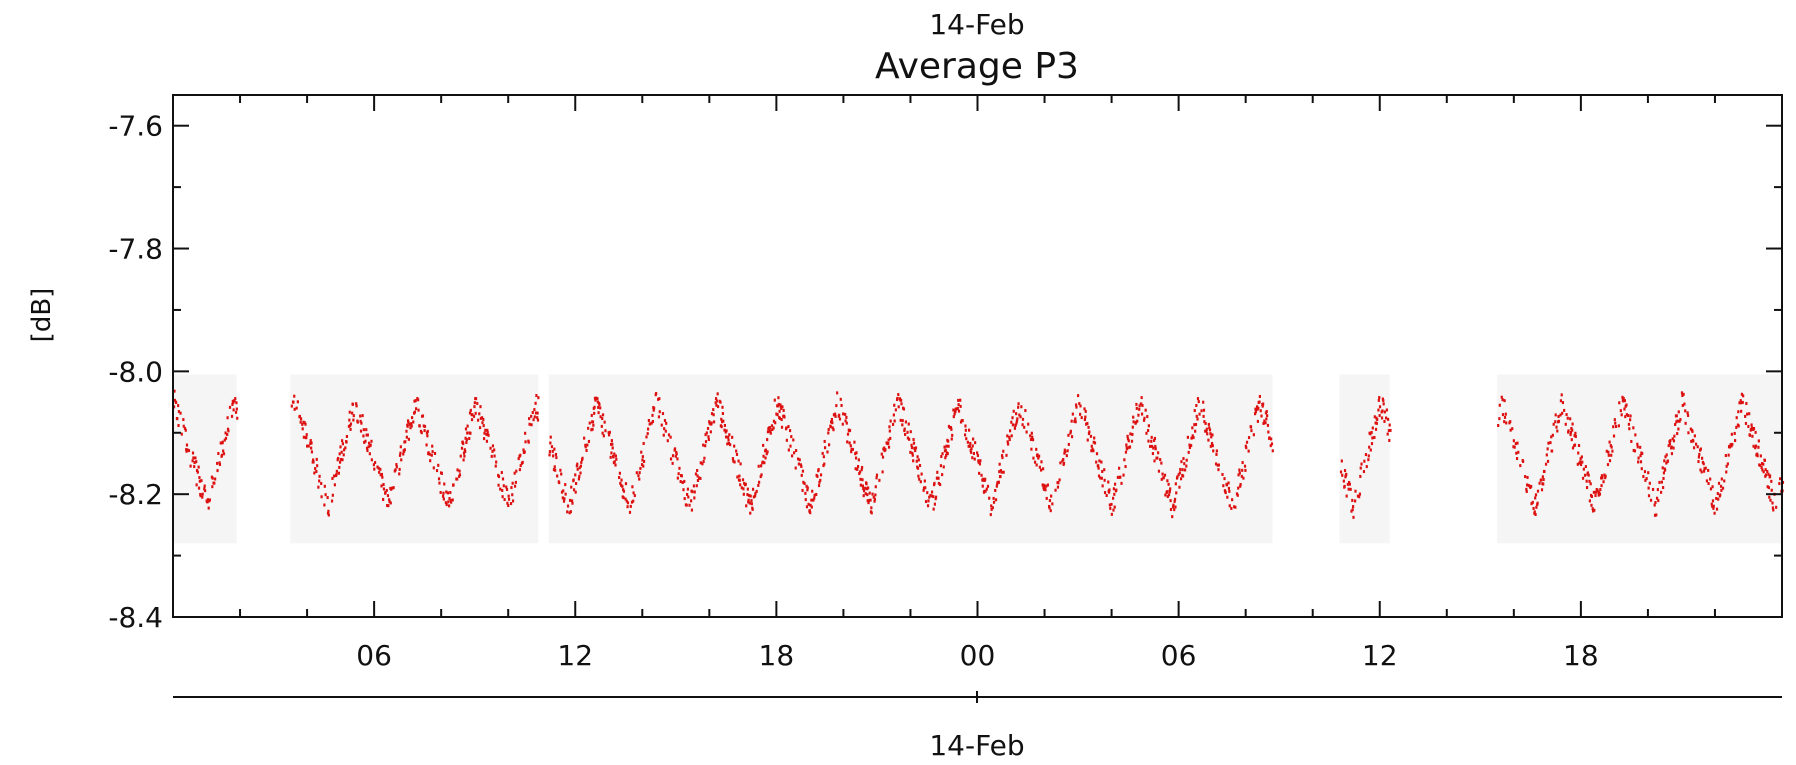 The height and width of the screenshot is (765, 1796). Describe the element at coordinates (374, 655) in the screenshot. I see `x-tick-label: 06` at that location.